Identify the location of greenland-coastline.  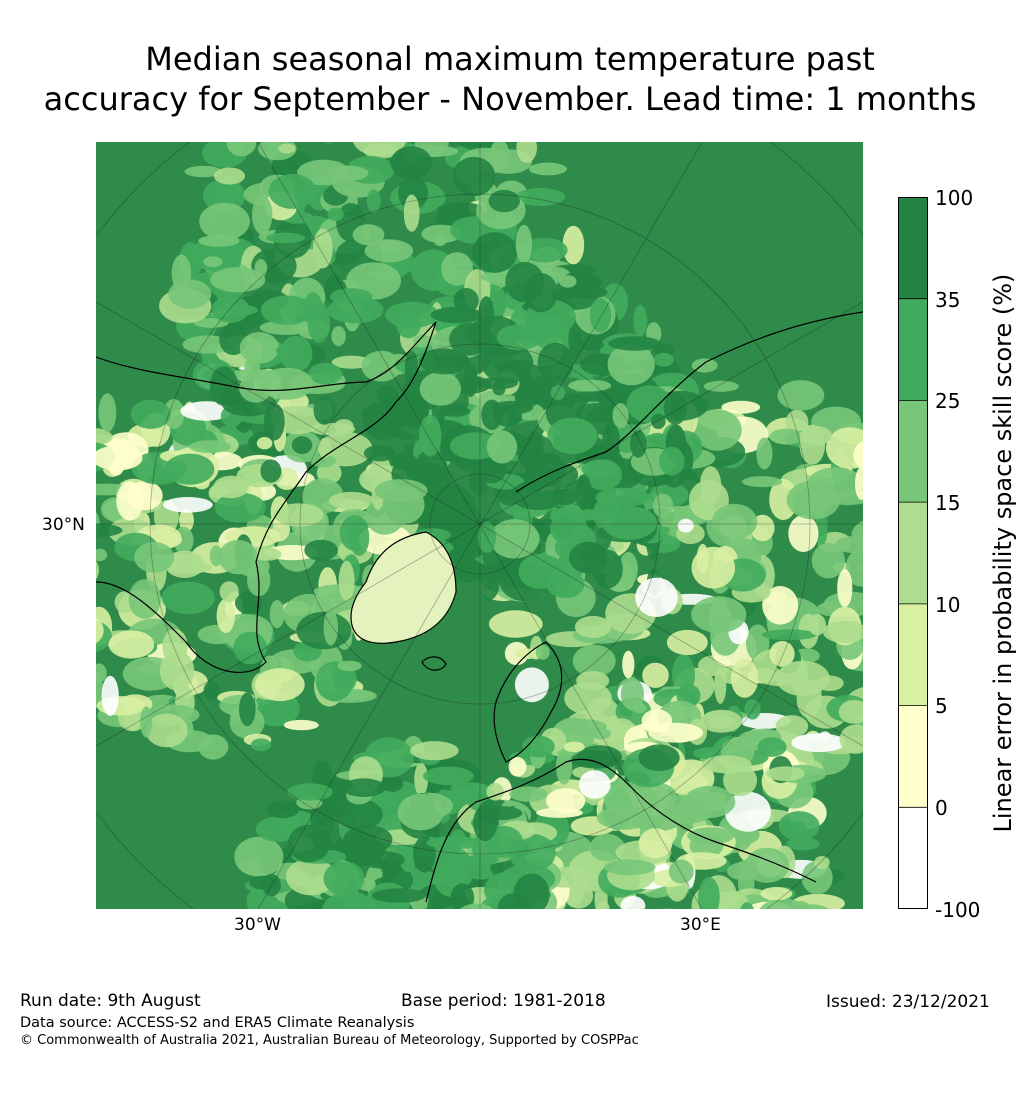
(403, 587).